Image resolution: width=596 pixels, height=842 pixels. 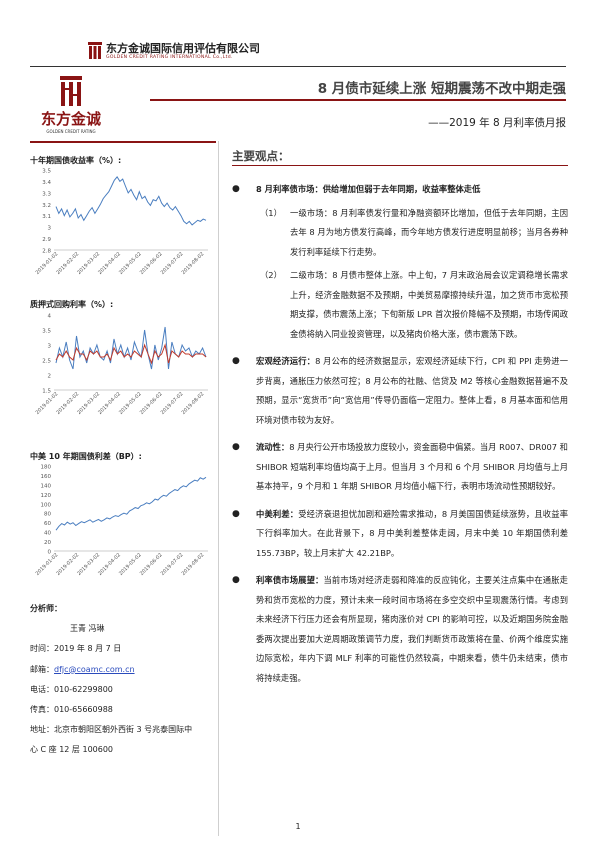 I want to click on email-row: 邮箱：dfjc@coamc.com.cn, so click(x=123, y=670).